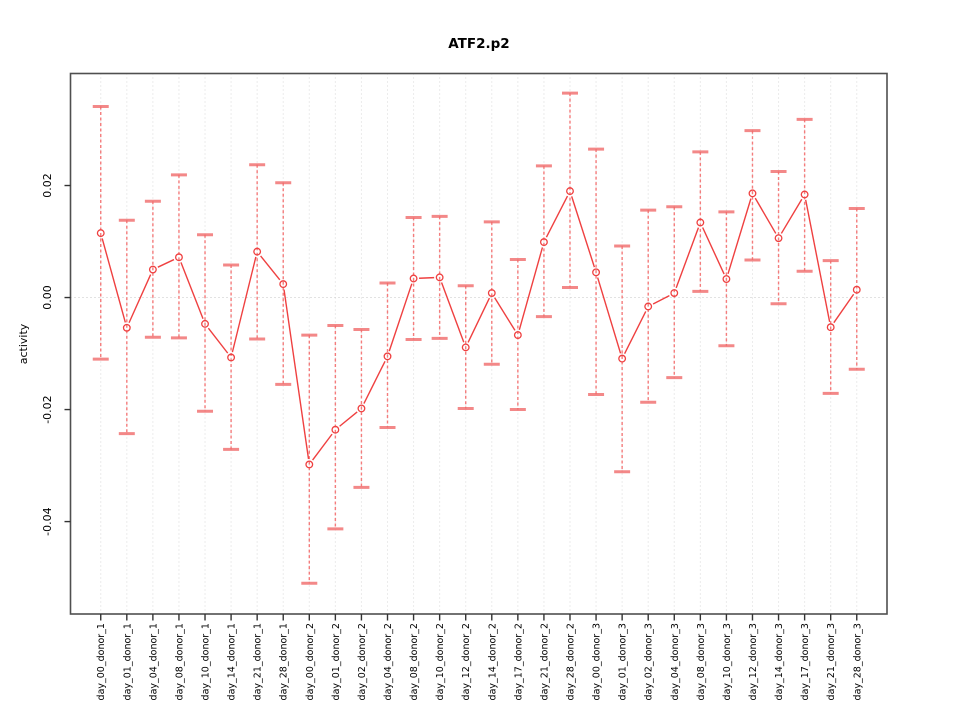  What do you see at coordinates (597, 661) in the screenshot?
I see `x-tick-label: day_00_donor_3` at bounding box center [597, 661].